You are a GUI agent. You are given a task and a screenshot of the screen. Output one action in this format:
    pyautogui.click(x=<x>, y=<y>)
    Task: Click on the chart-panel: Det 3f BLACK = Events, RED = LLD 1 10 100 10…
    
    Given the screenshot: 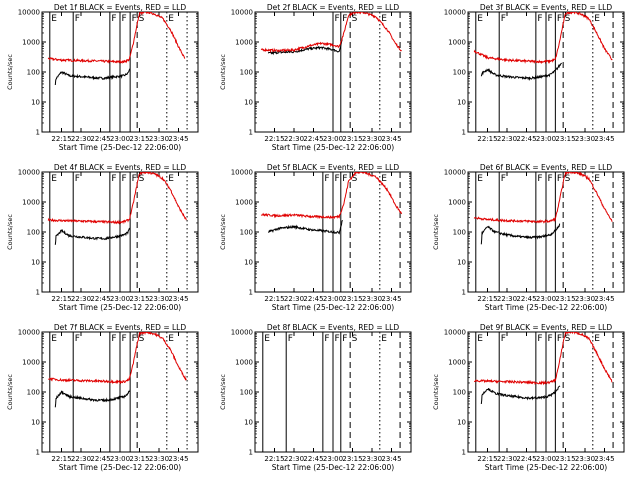 What is the action you would take?
    pyautogui.click(x=534, y=73)
    